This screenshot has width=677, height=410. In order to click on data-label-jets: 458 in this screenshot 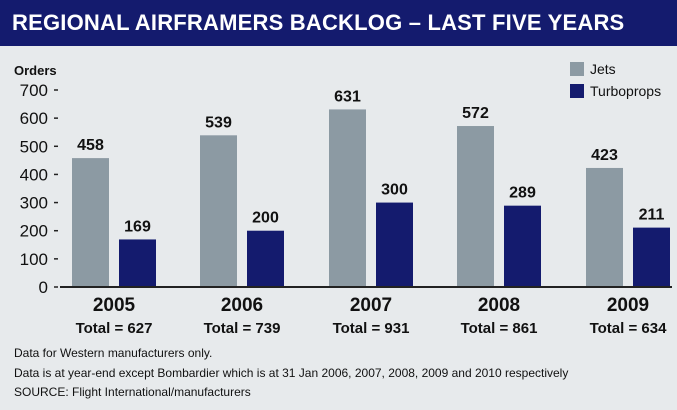, I will do `click(90, 145)`.